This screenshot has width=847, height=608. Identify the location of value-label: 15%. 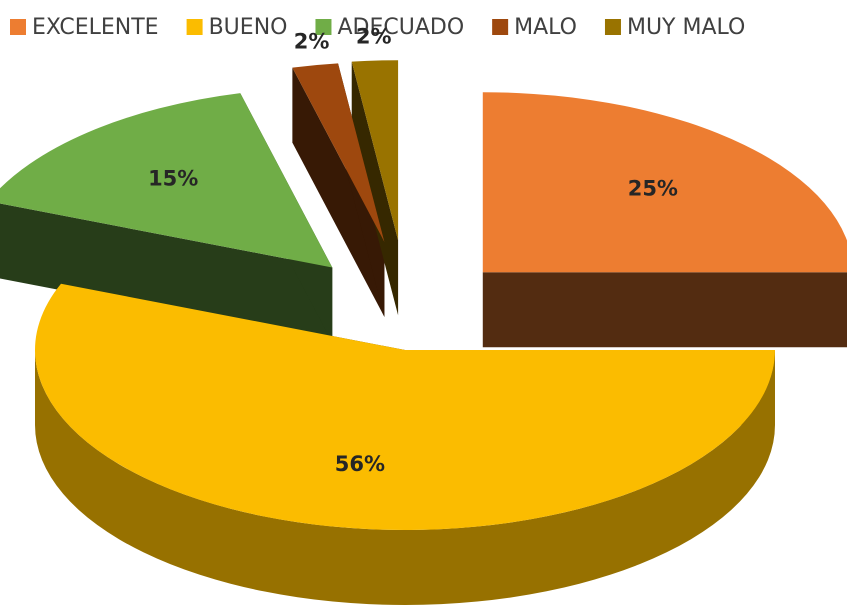
(173, 179).